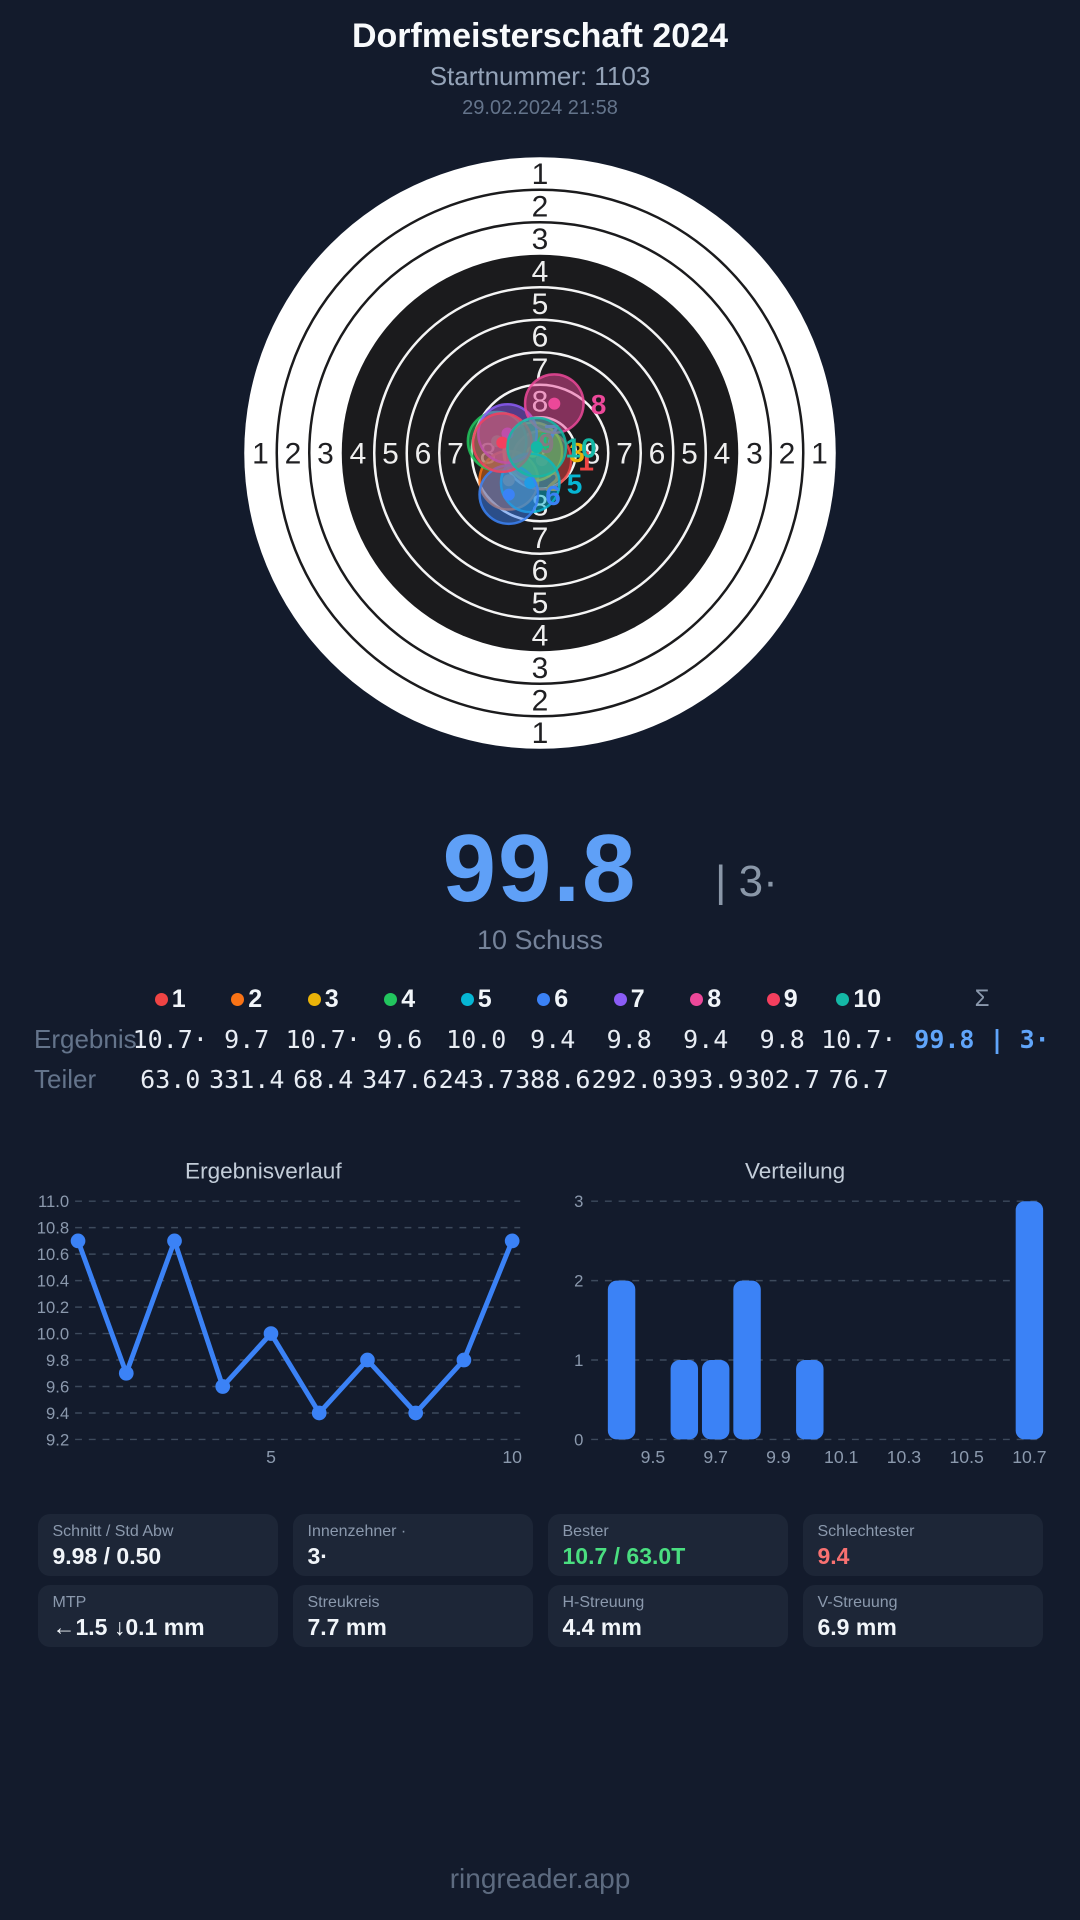 Image resolution: width=1080 pixels, height=1920 pixels. Describe the element at coordinates (540, 940) in the screenshot. I see `shot-count-label: 10 Schuss` at that location.